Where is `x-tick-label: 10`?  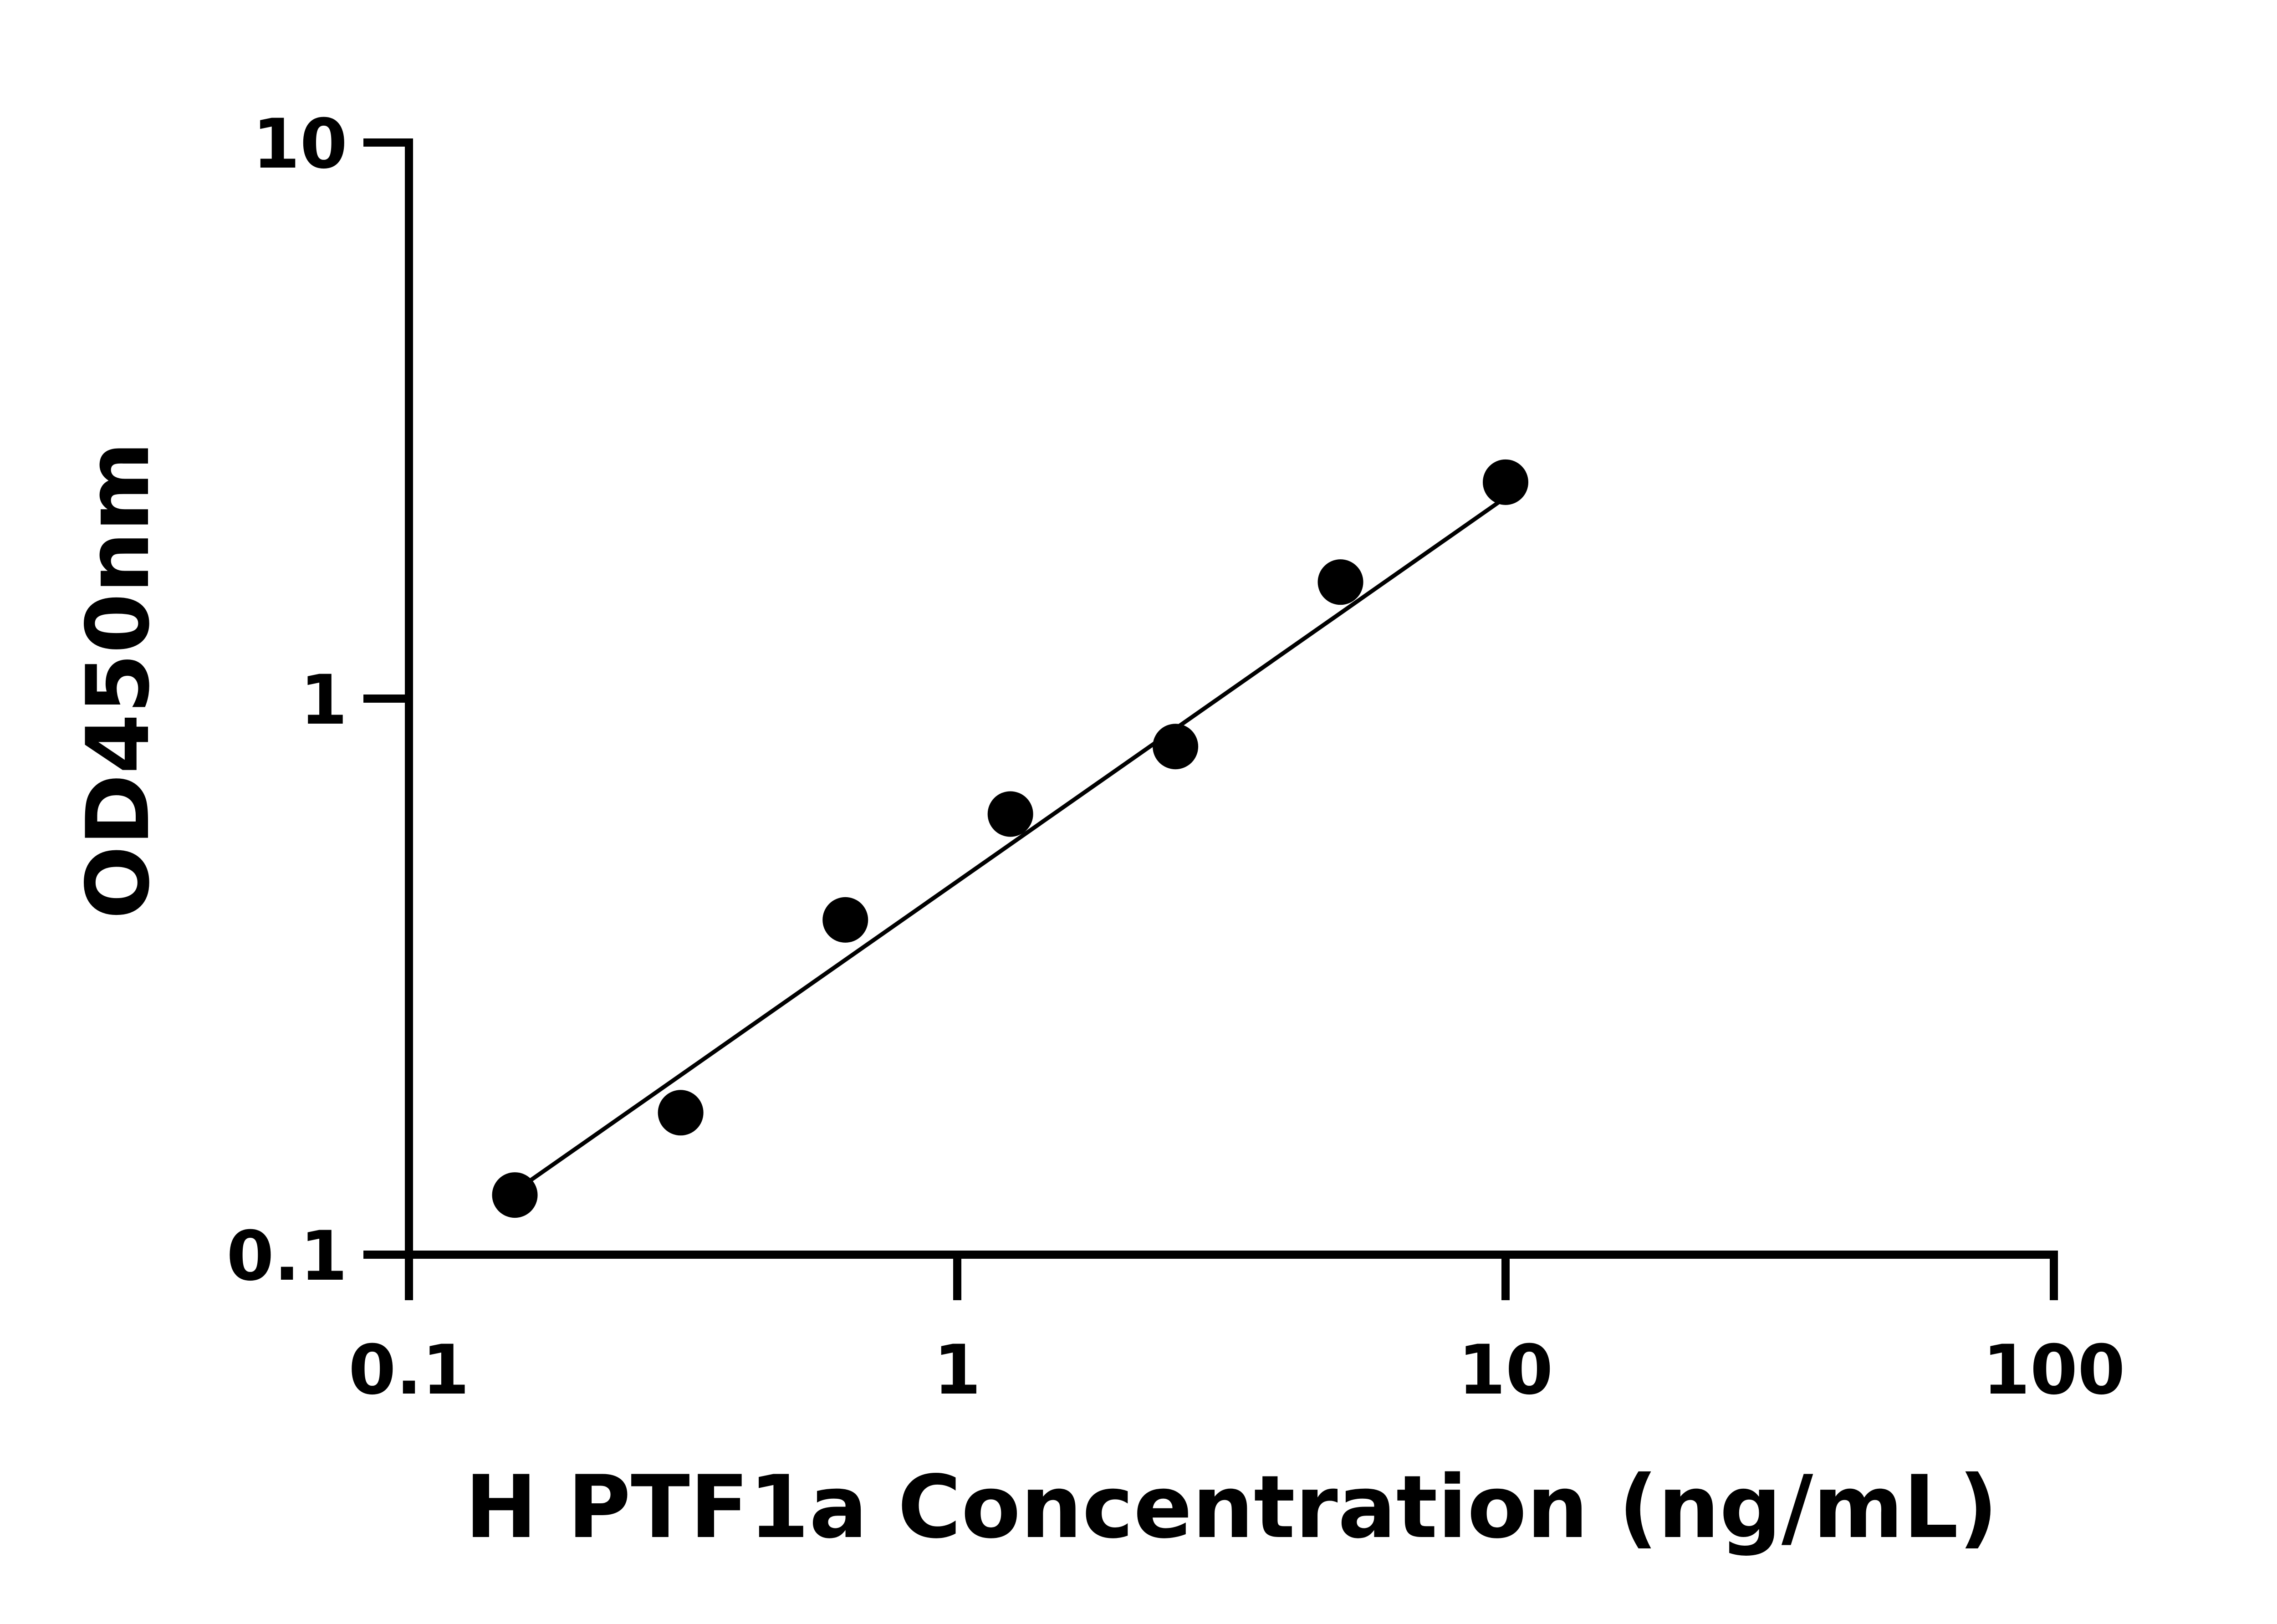 x-tick-label: 10 is located at coordinates (1506, 1370).